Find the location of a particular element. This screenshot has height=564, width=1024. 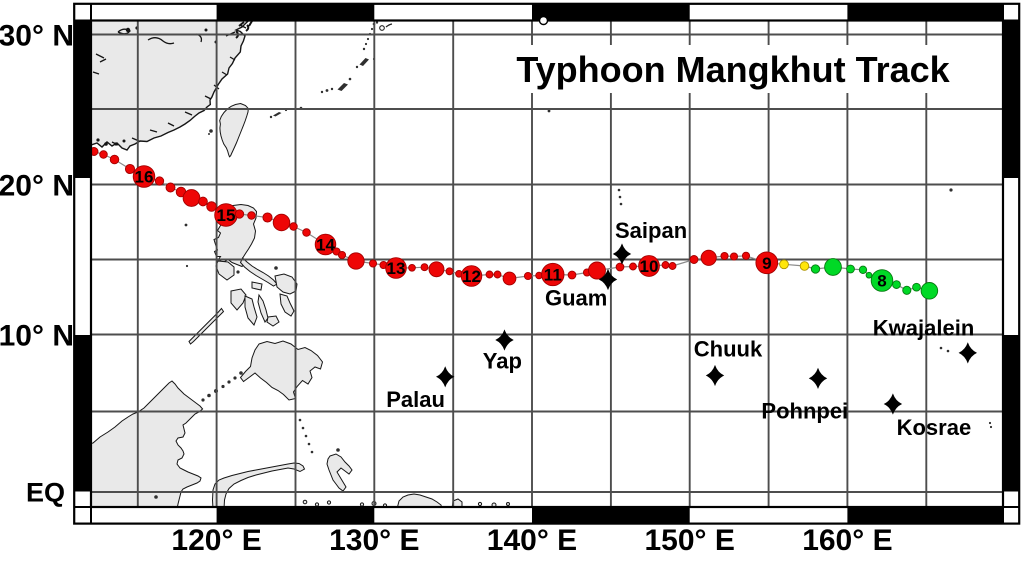

svg-text: Guam is located at coordinates (576, 298).